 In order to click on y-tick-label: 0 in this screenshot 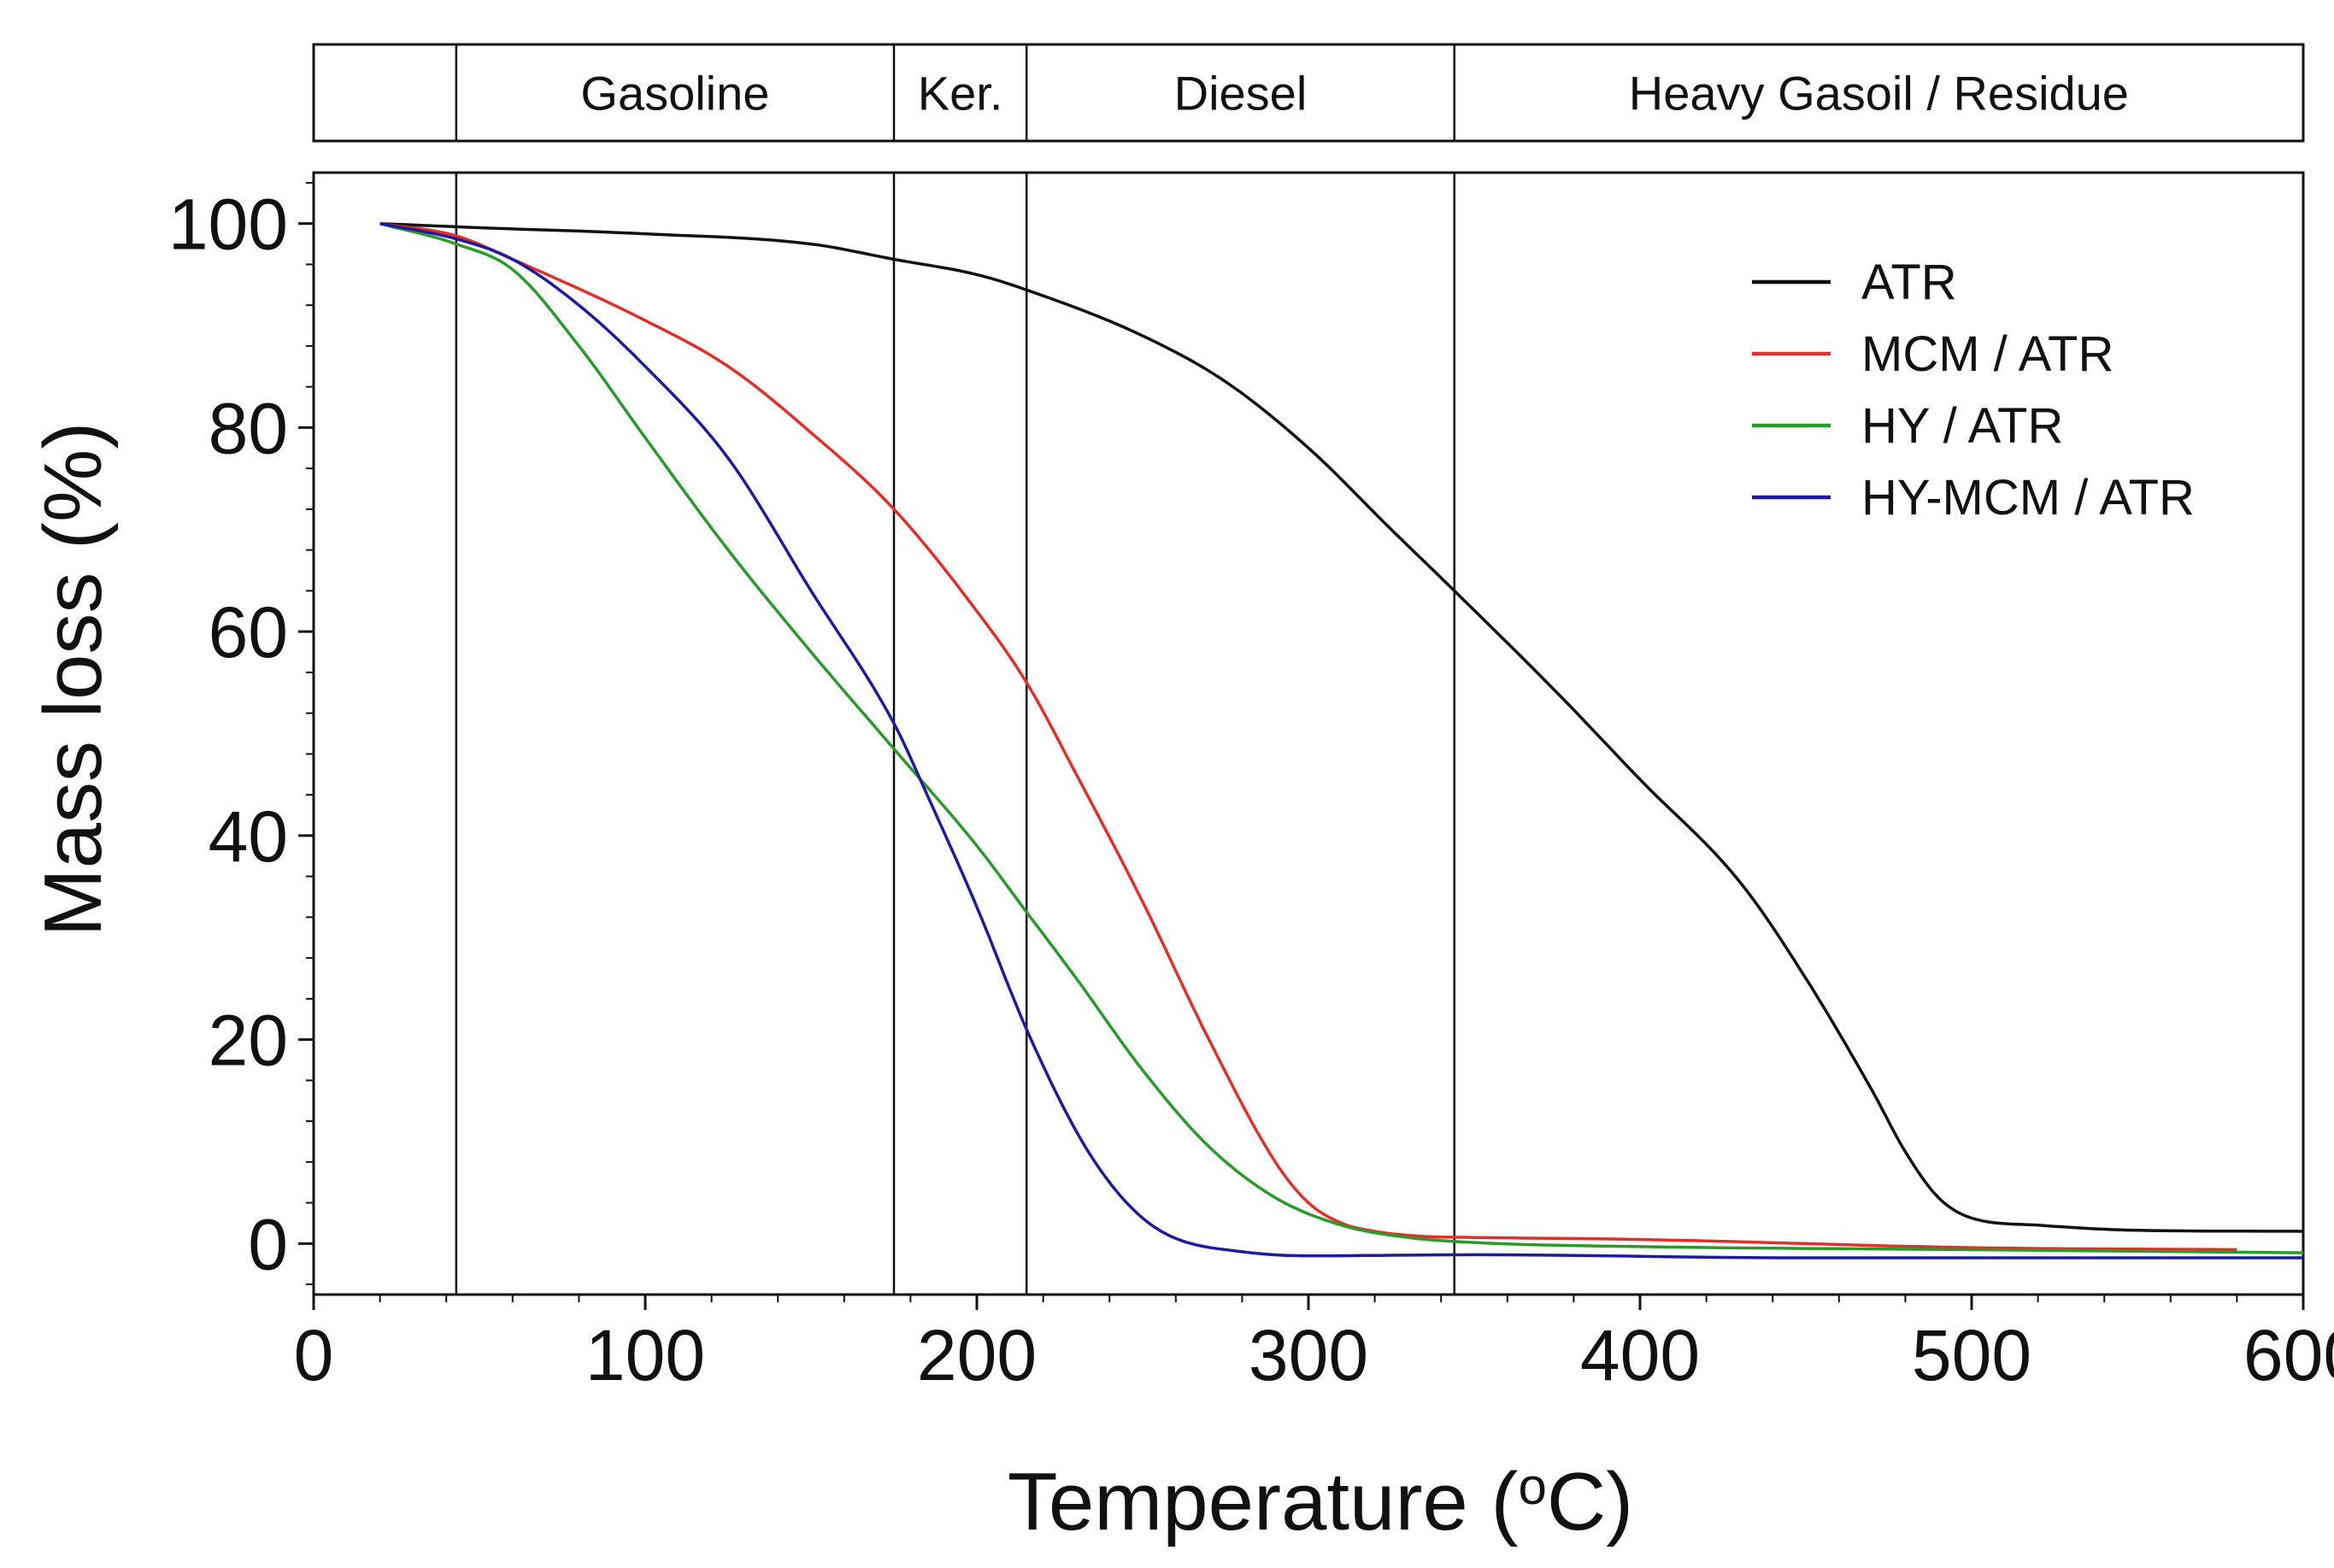, I will do `click(268, 1244)`.